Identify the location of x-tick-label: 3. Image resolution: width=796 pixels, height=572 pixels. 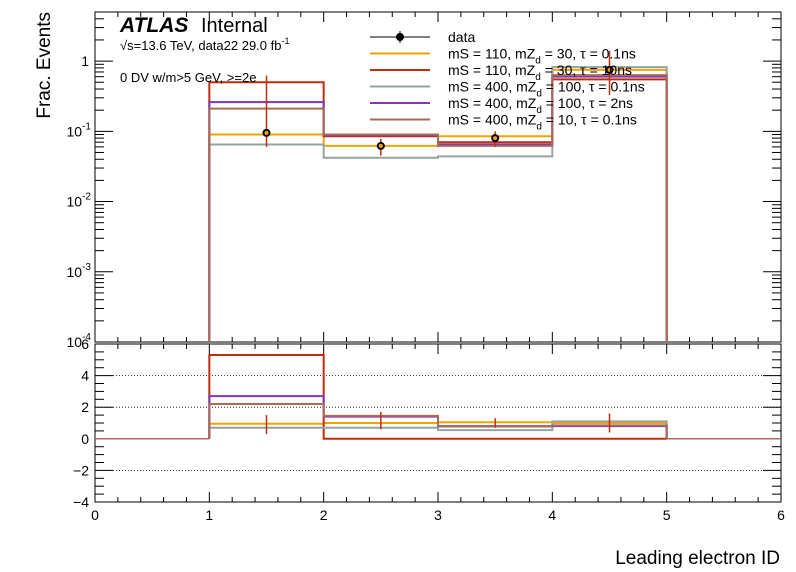
(438, 515).